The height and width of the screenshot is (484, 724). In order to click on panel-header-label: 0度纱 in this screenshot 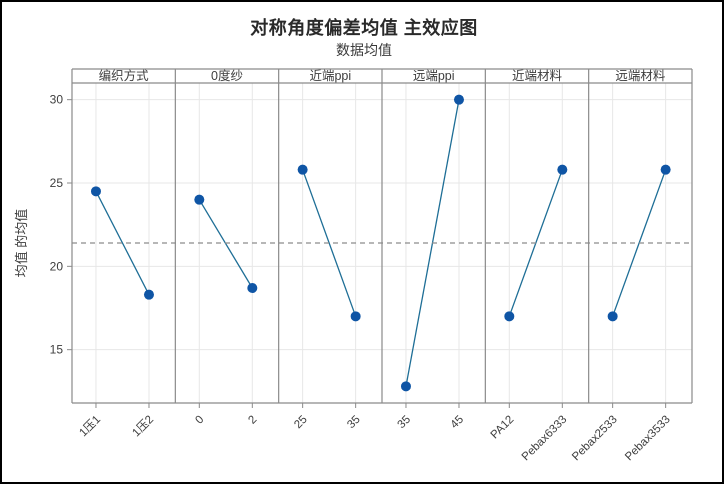, I will do `click(227, 75)`.